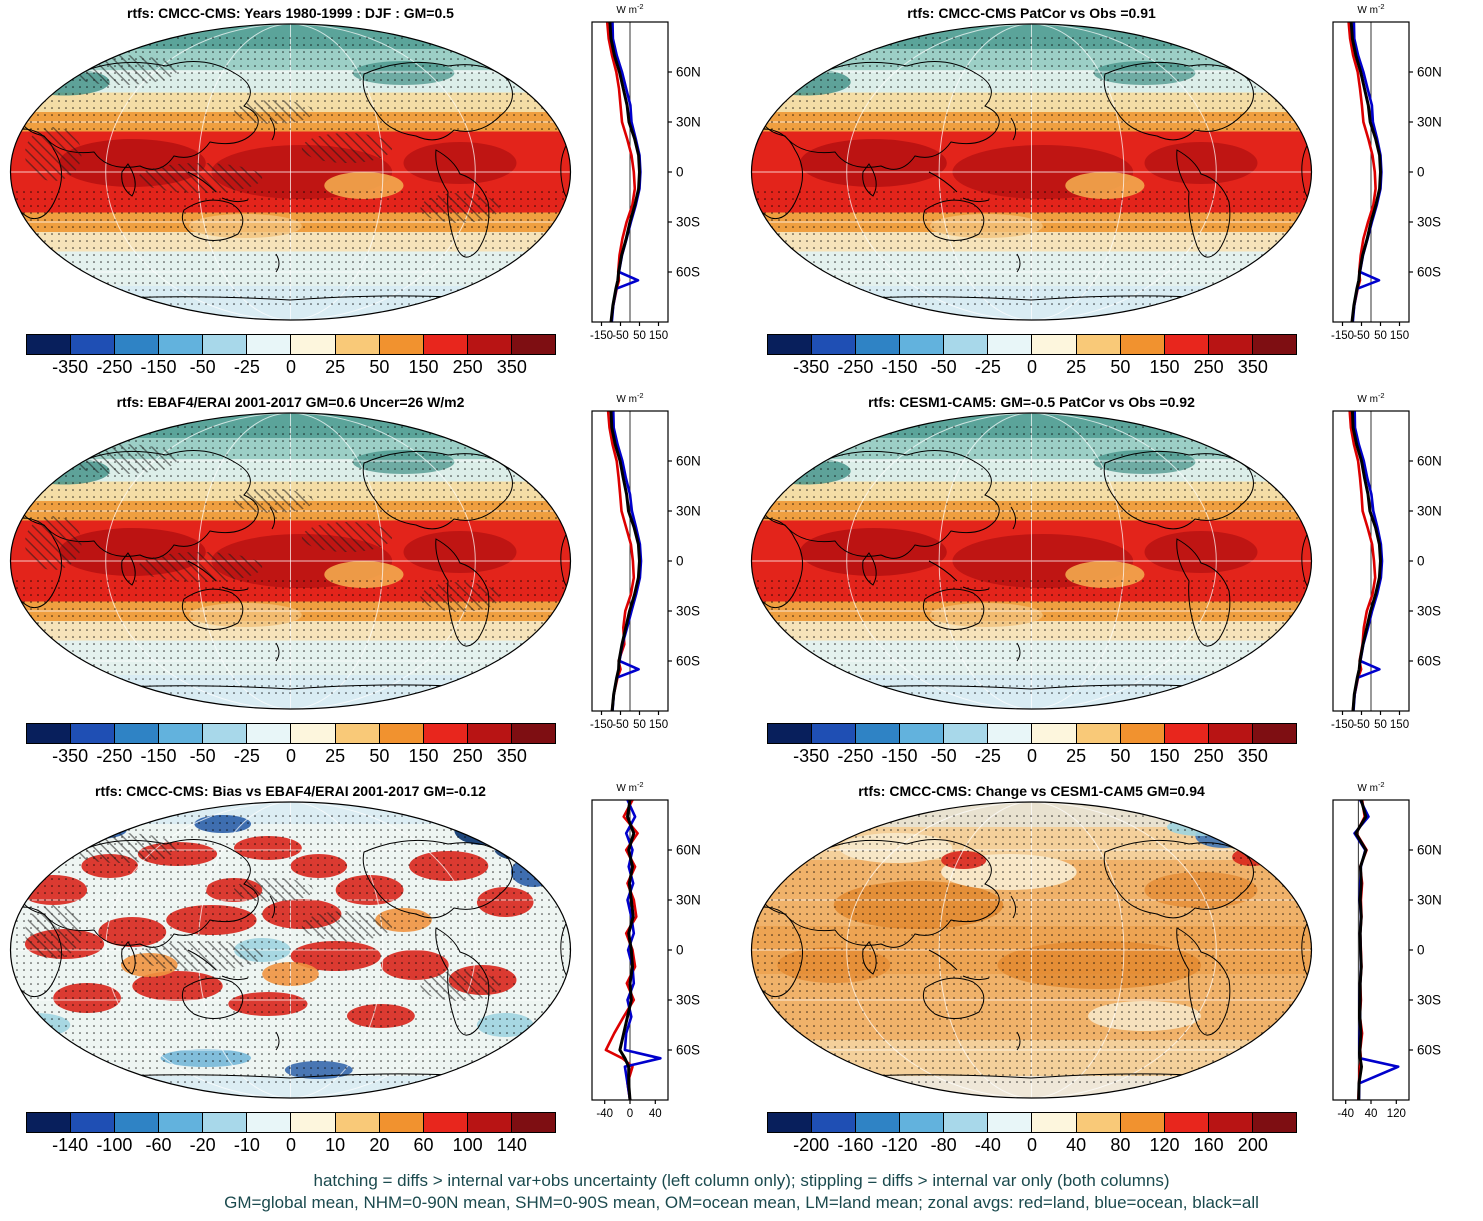 This screenshot has height=1221, width=1483. What do you see at coordinates (601, 336) in the screenshot?
I see `x-tick-label: -150` at bounding box center [601, 336].